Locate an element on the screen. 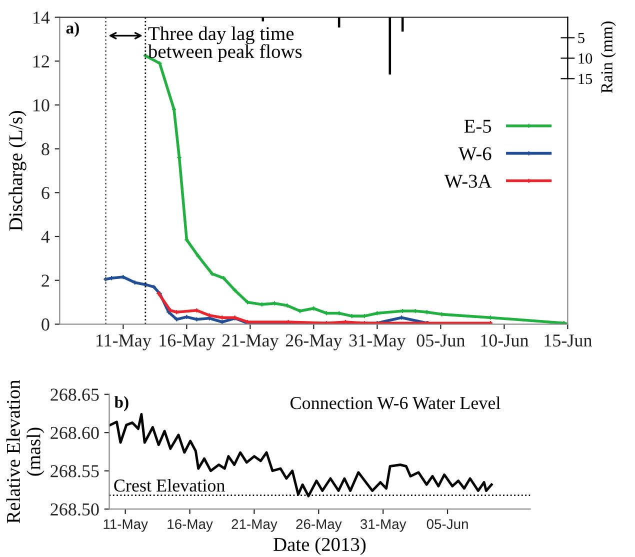 This screenshot has width=635, height=557. ref-line-label: Crest Elevation is located at coordinates (169, 485).